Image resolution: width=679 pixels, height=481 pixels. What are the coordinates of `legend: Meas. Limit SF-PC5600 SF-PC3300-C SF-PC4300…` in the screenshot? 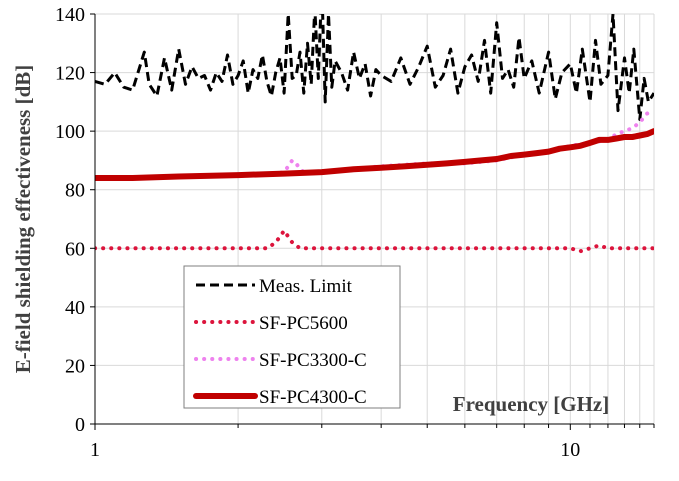 It's located at (292, 337).